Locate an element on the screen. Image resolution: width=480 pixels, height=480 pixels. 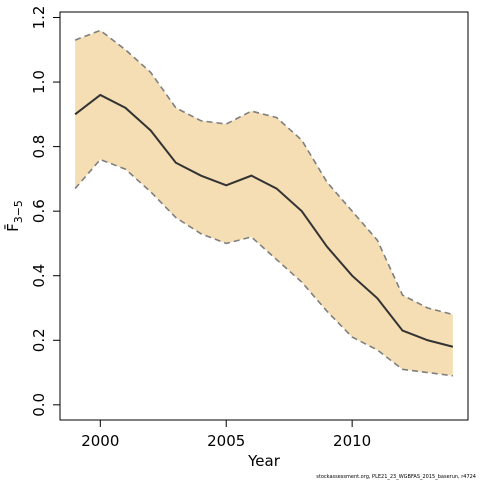
y-tick-label: 0.2 is located at coordinates (39, 340).